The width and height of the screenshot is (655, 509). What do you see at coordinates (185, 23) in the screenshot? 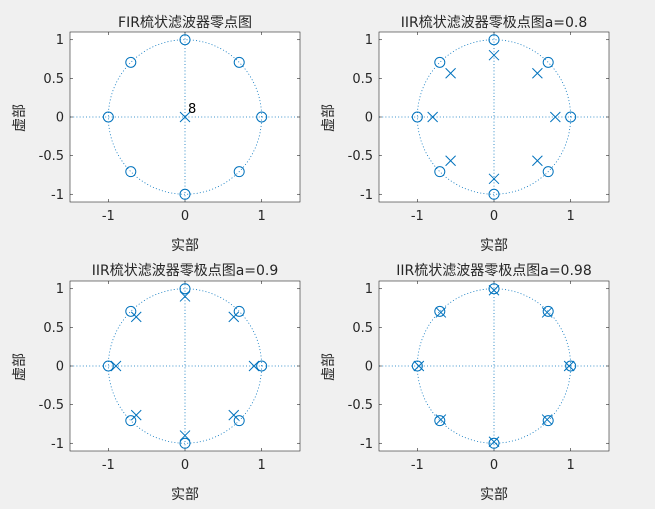
I see `subplot-1-title: FIR梳状滤波器零点图` at bounding box center [185, 23].